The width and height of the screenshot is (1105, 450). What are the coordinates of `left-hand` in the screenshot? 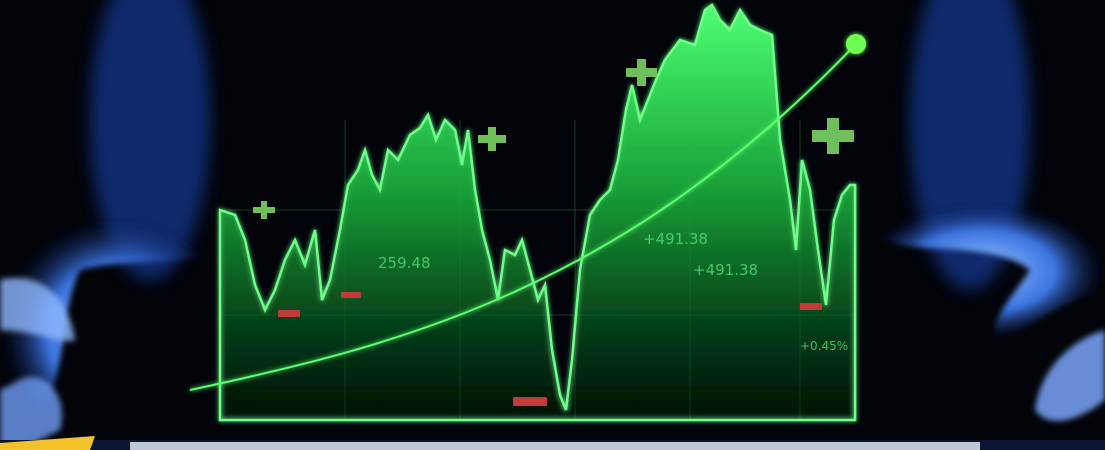 It's located at (119, 332).